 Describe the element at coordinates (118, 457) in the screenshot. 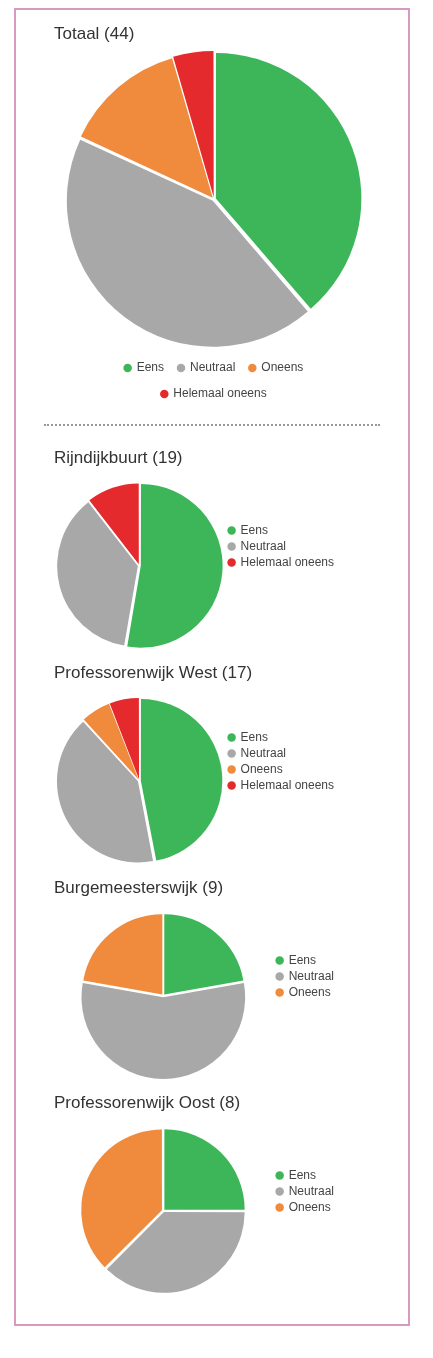

I see `chart-title: Rijndijkbuurt (19)` at that location.